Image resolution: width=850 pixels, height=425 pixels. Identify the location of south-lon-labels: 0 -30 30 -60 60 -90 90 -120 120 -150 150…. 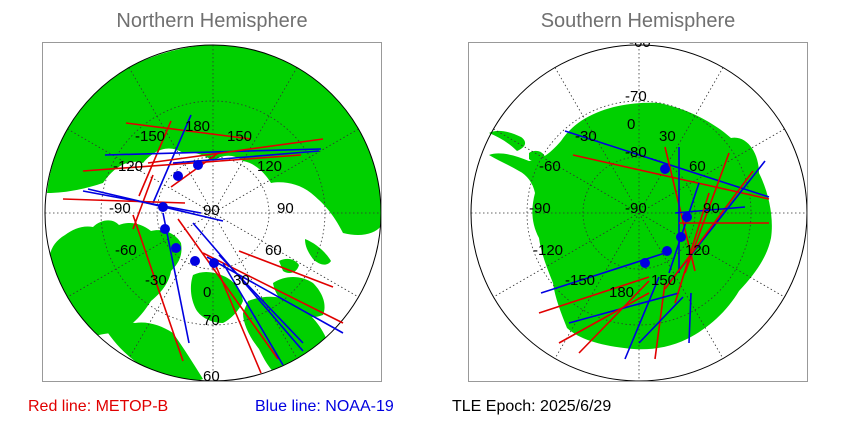
(624, 208).